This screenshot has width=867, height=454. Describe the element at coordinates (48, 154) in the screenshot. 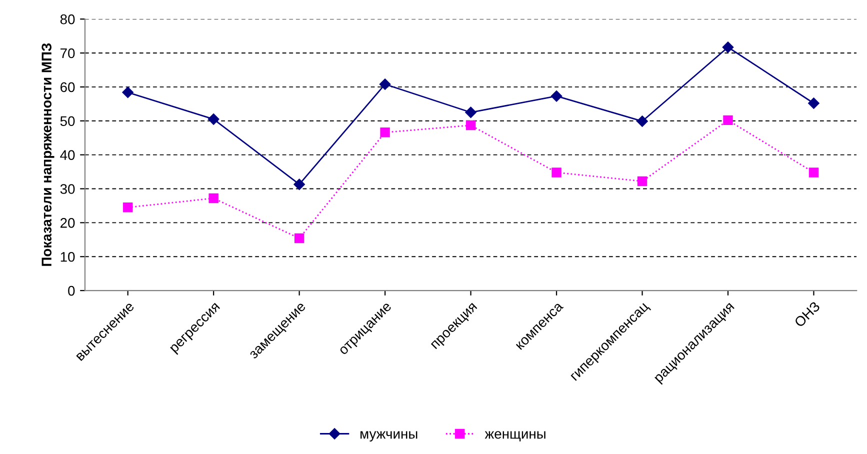

I see `y-axis-title: Показатели напряженности МПЗ` at that location.